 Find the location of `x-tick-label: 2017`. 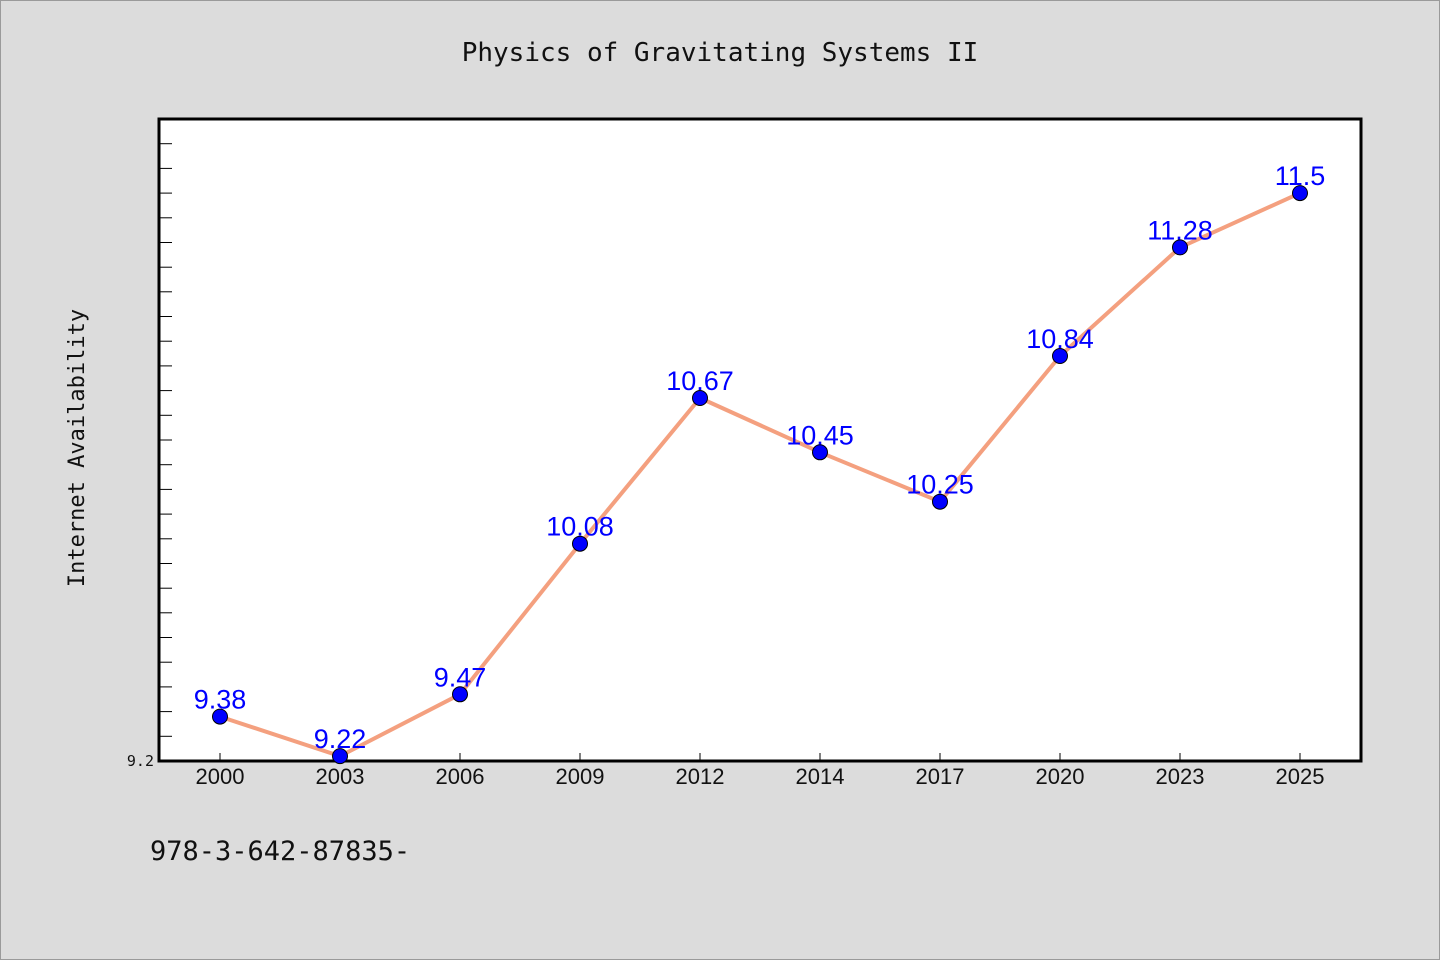

x-tick-label: 2017 is located at coordinates (940, 776).